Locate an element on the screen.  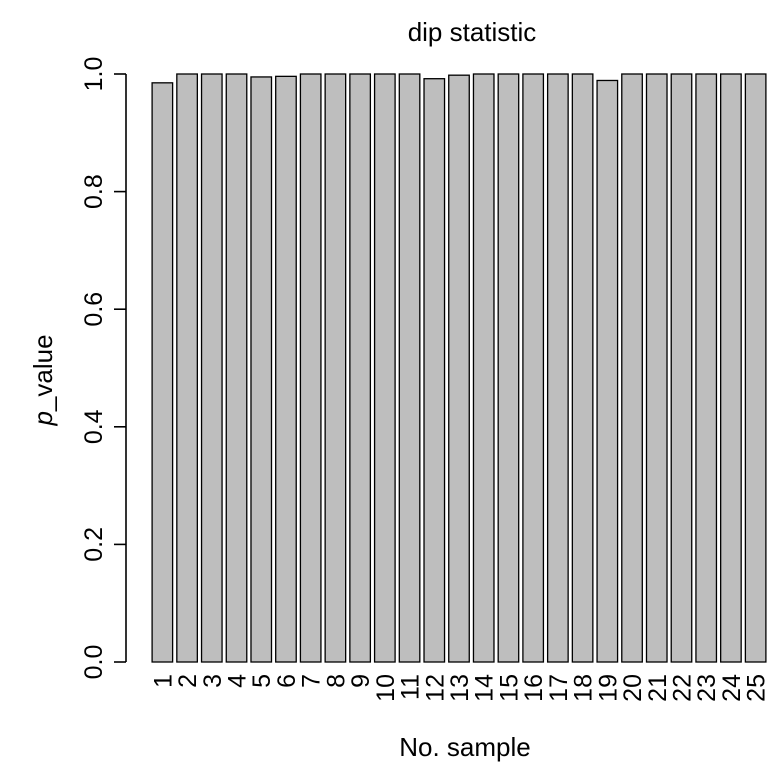
x-tick-label-12: 12 is located at coordinates (435, 688).